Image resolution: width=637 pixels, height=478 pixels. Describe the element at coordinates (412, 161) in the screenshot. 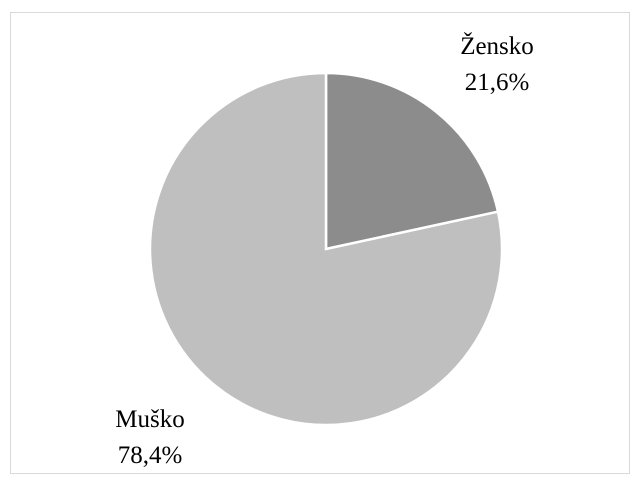

I see `pie-slice-zensko` at that location.